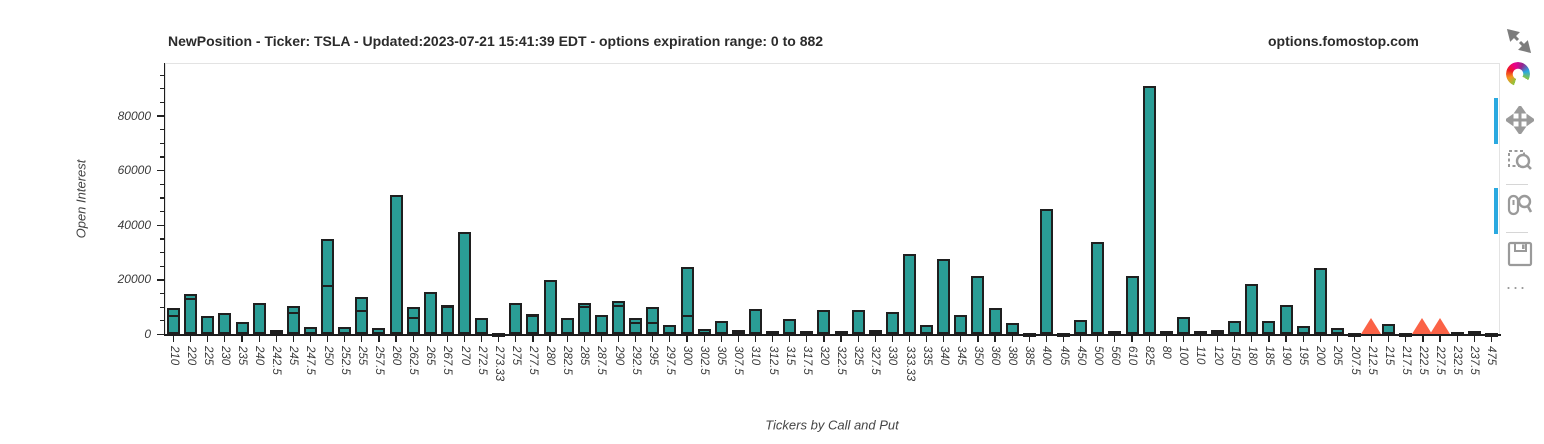 The width and height of the screenshot is (1544, 444). Describe the element at coordinates (1268, 356) in the screenshot. I see `x-tick-label: 185` at that location.